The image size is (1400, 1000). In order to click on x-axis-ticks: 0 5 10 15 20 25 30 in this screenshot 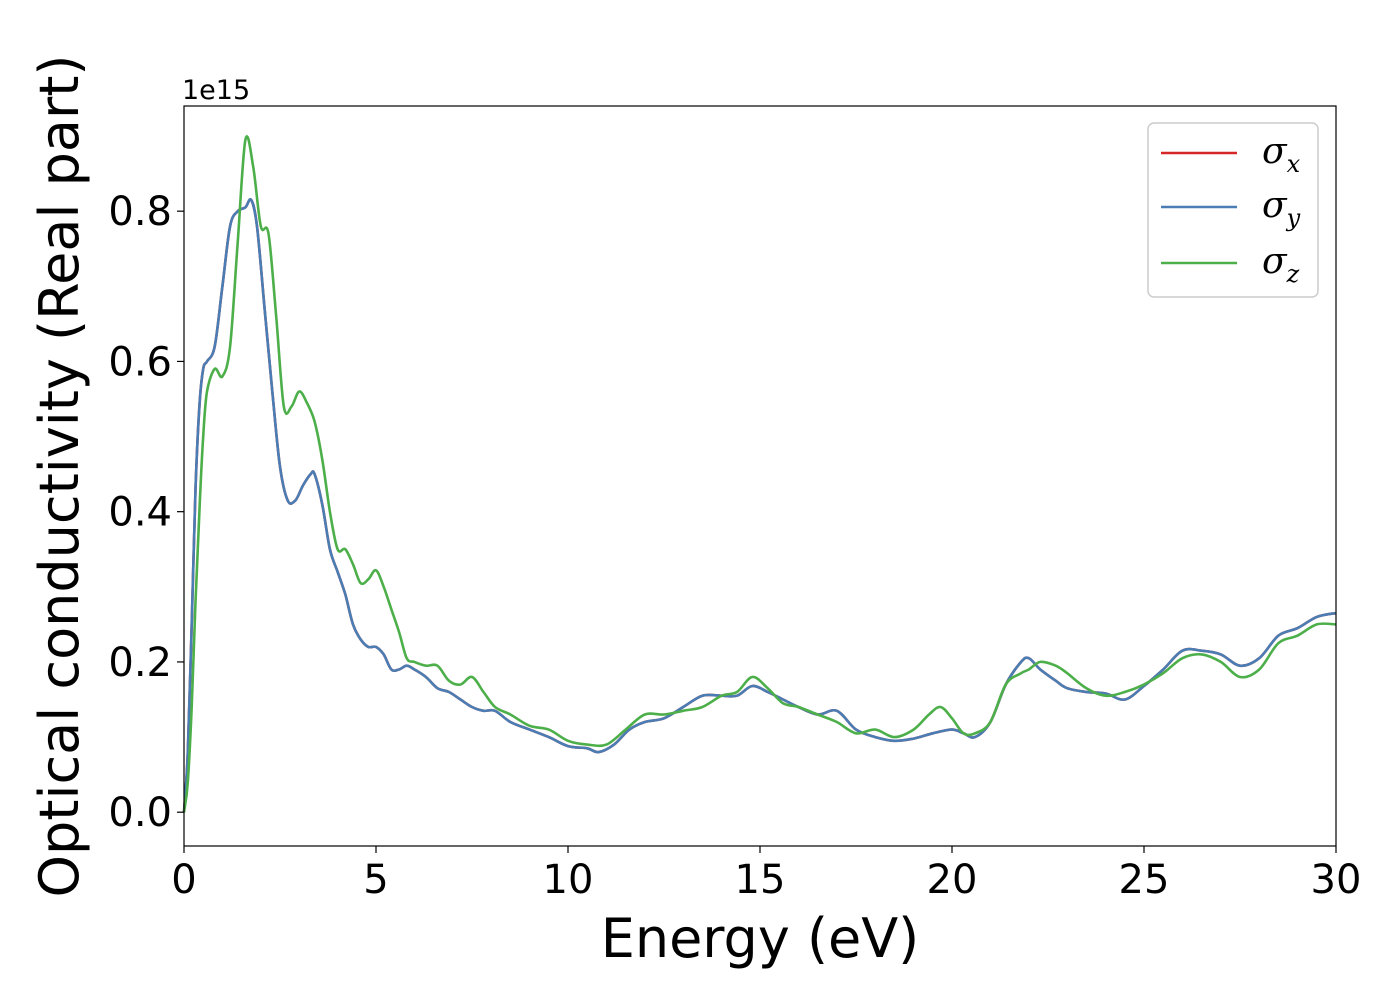, I will do `click(766, 874)`.